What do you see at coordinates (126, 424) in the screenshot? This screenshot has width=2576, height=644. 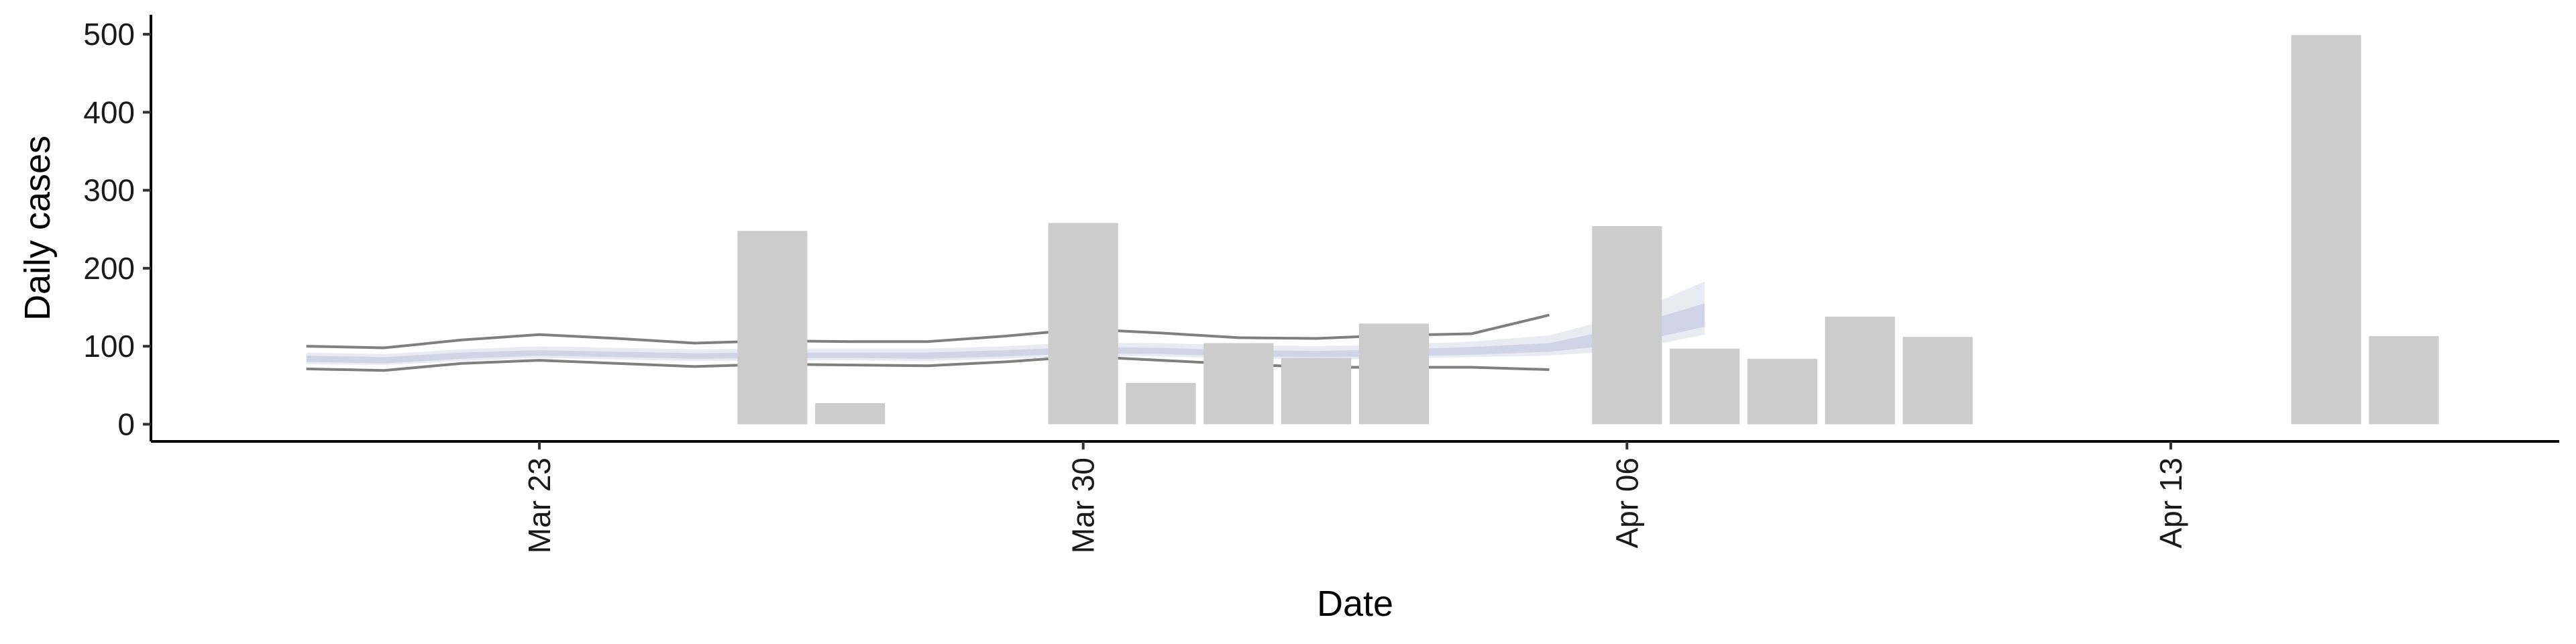 I see `y-tick-label: 0` at bounding box center [126, 424].